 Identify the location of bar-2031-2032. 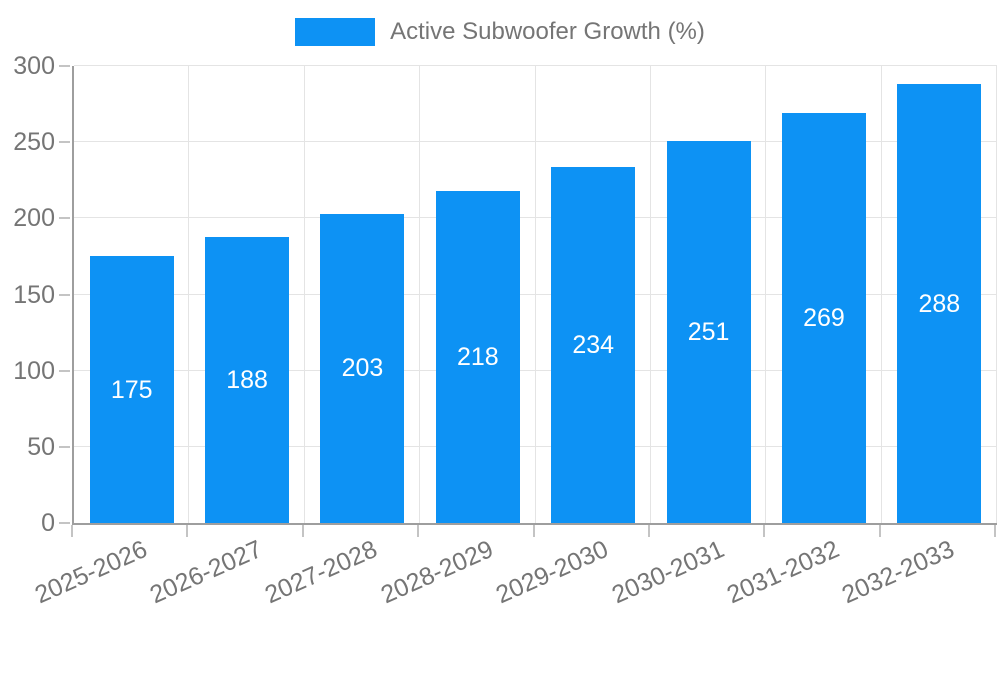
(823, 318).